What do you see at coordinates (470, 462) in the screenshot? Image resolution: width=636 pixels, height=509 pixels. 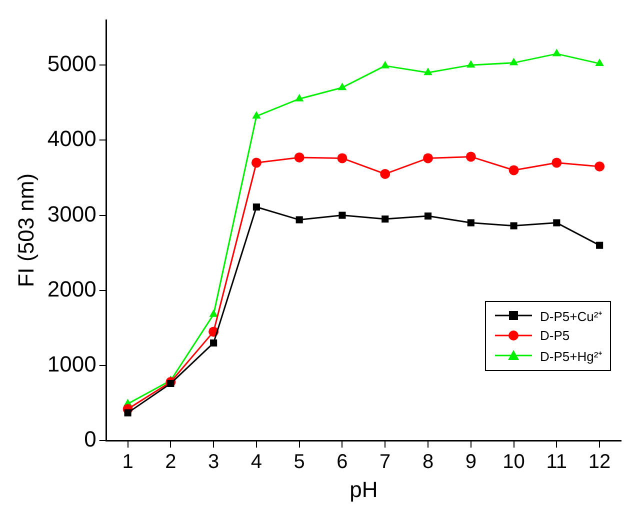 I see `x-tick-label: 9` at bounding box center [470, 462].